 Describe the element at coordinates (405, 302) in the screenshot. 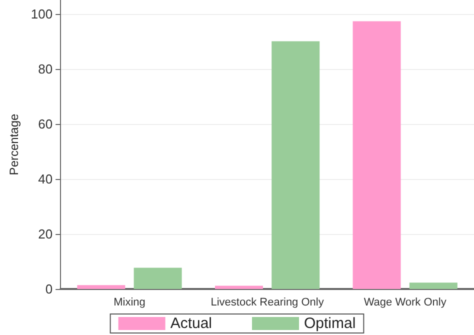

I see `x-tick-label: Wage Work Only` at that location.